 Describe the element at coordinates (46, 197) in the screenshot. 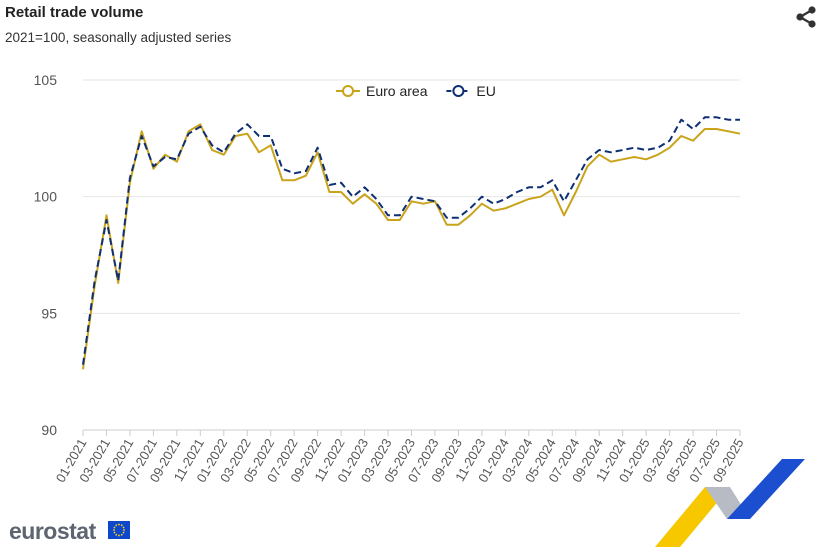

I see `y-tick-label: 100` at that location.